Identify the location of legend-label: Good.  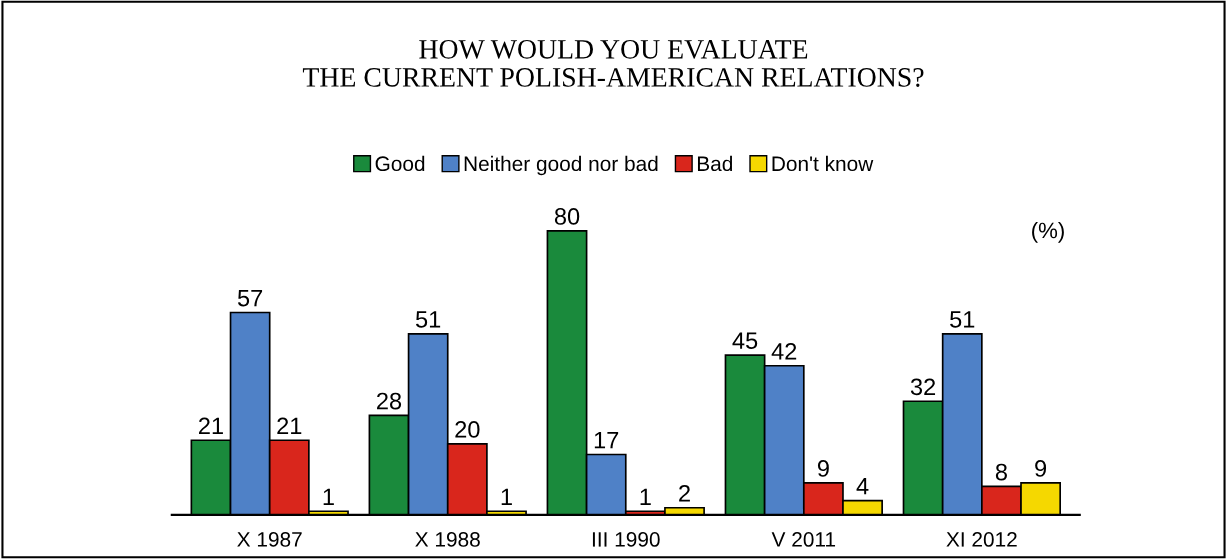
(400, 163).